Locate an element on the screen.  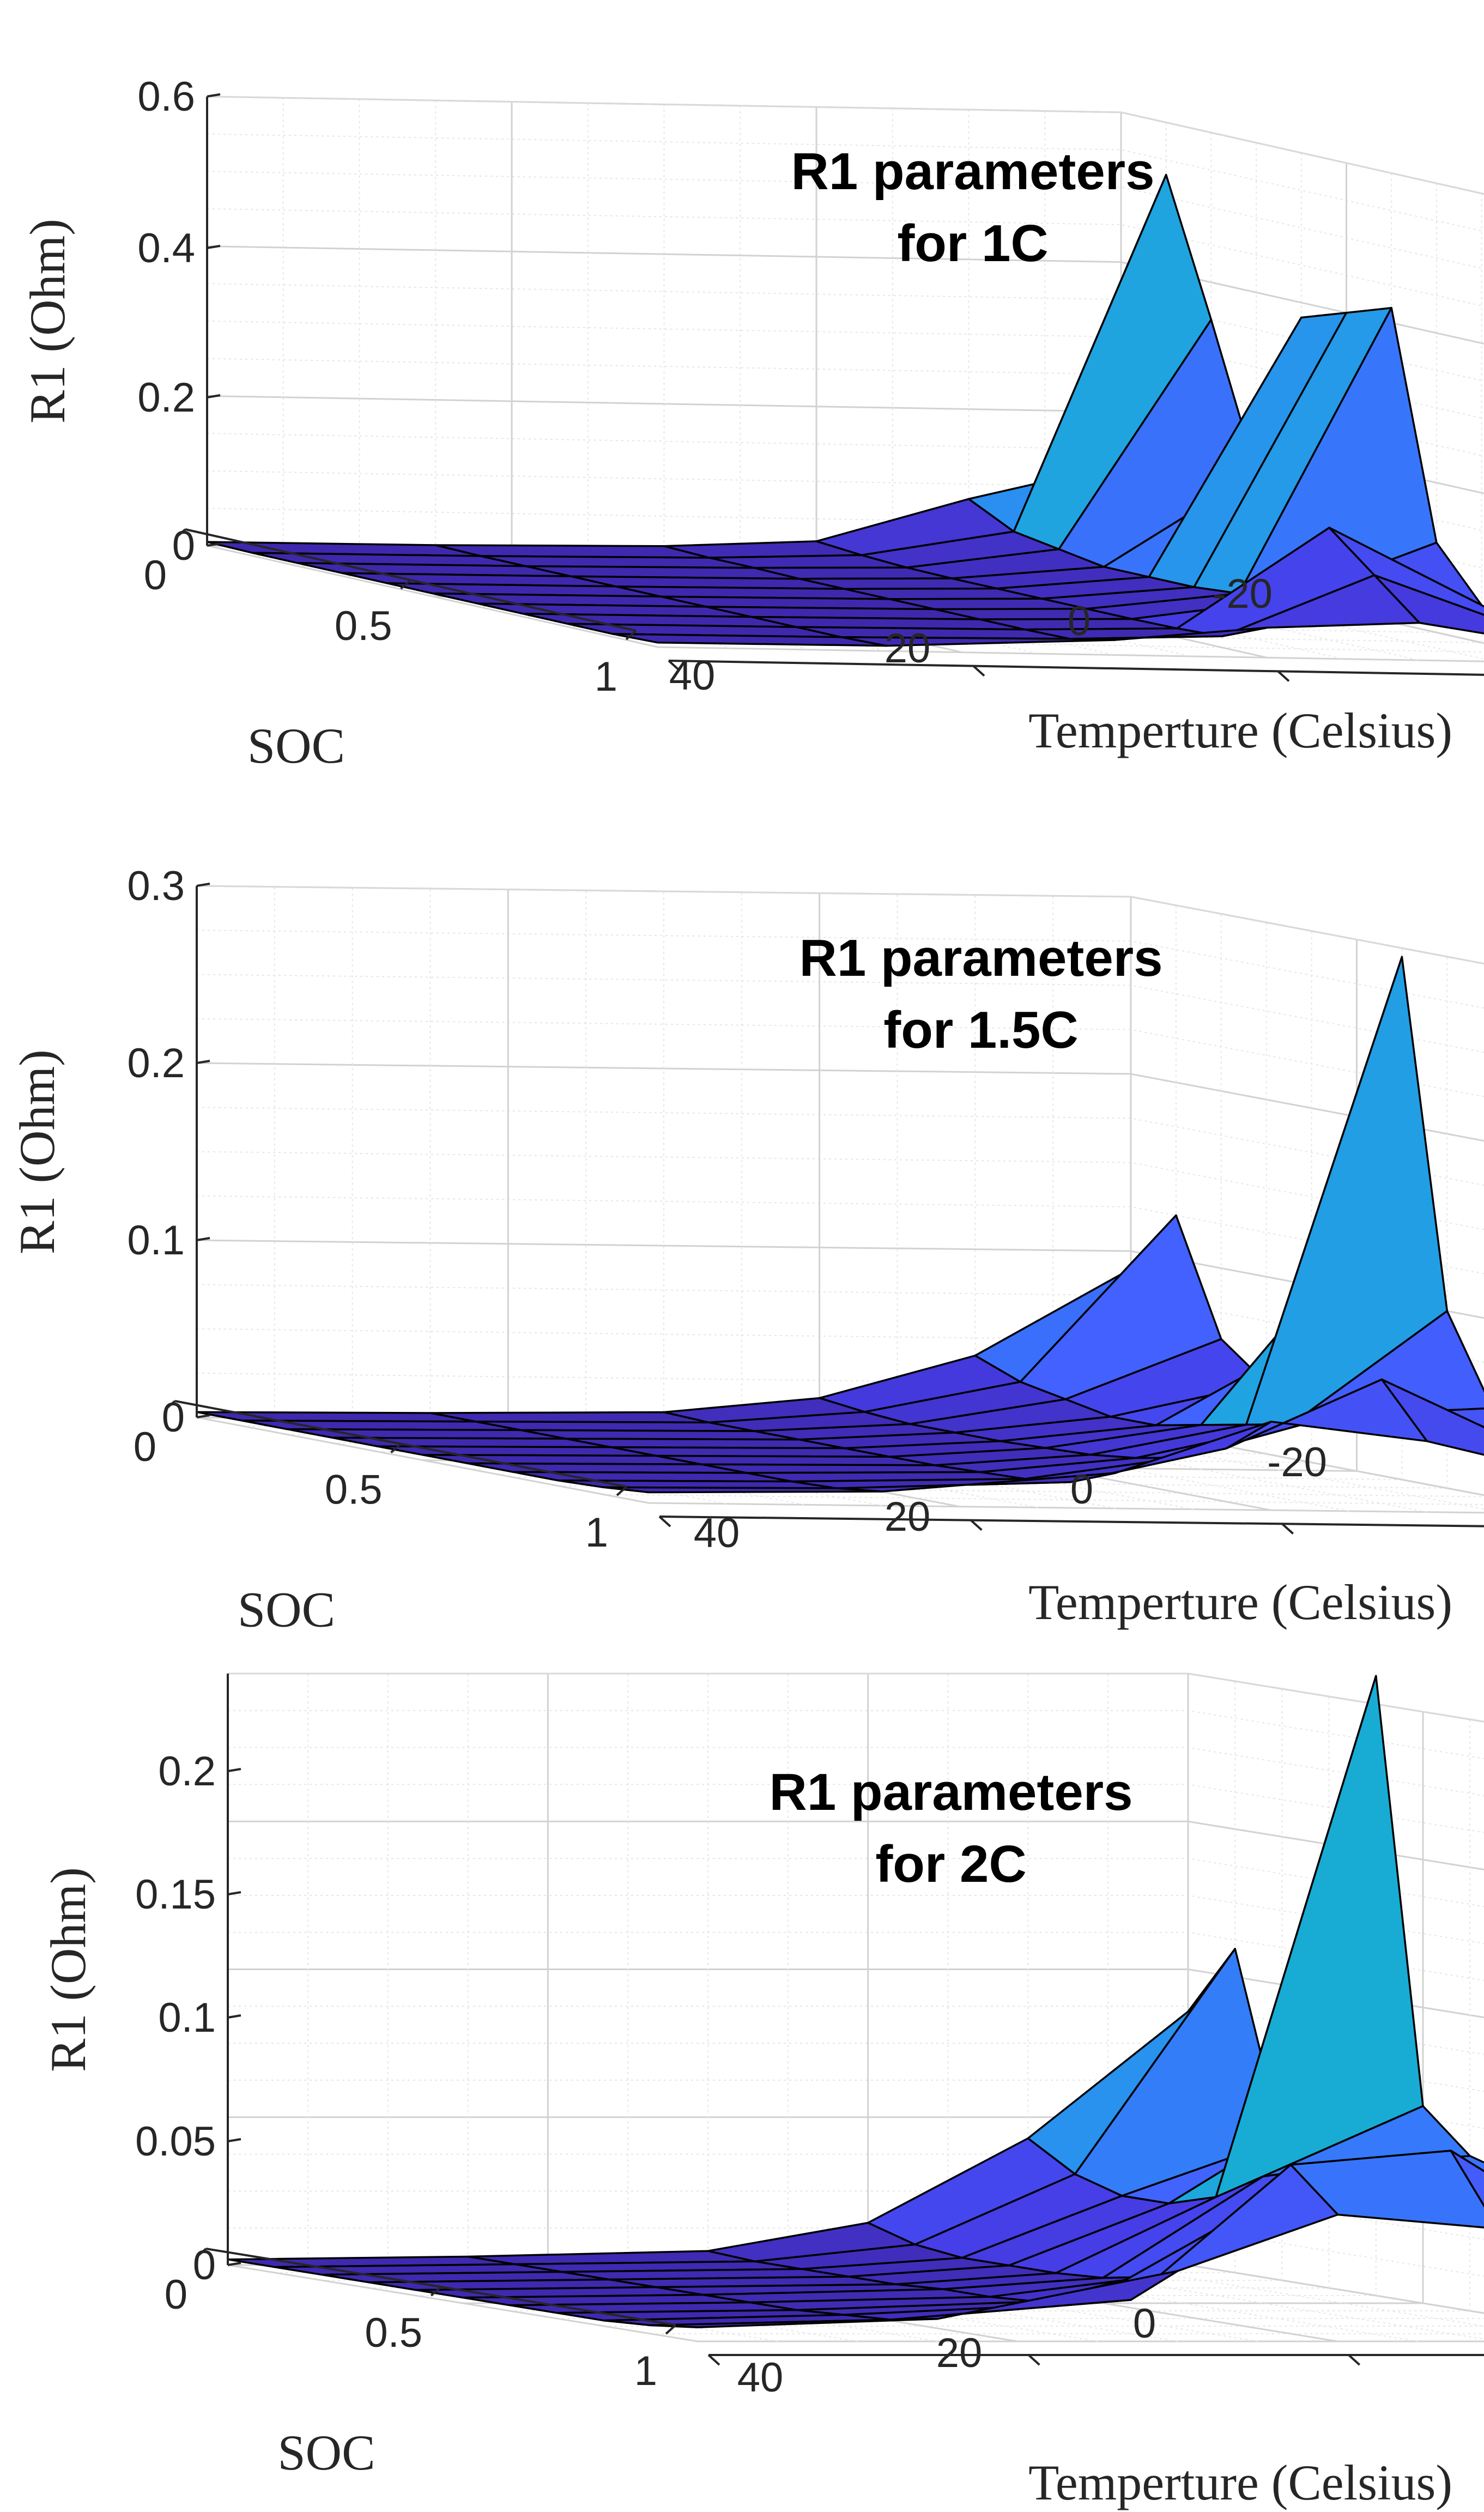
z-tick-label: 0.3 is located at coordinates (156, 886).